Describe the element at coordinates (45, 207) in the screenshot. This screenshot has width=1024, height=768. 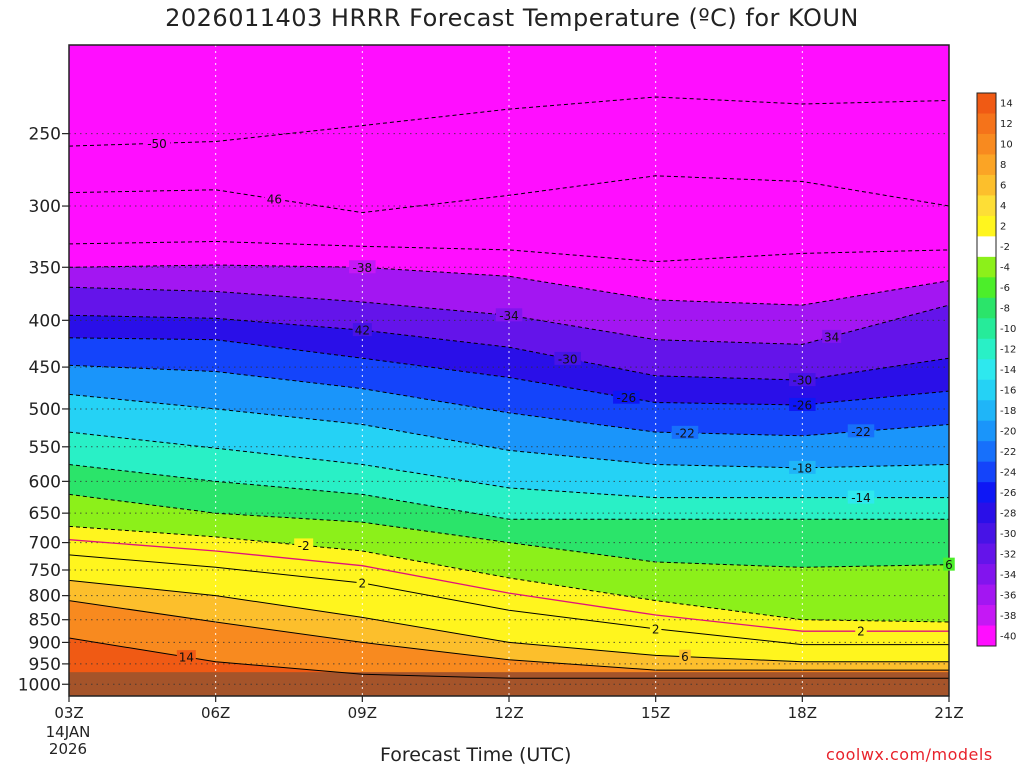
I see `y-tick-label: 300` at that location.